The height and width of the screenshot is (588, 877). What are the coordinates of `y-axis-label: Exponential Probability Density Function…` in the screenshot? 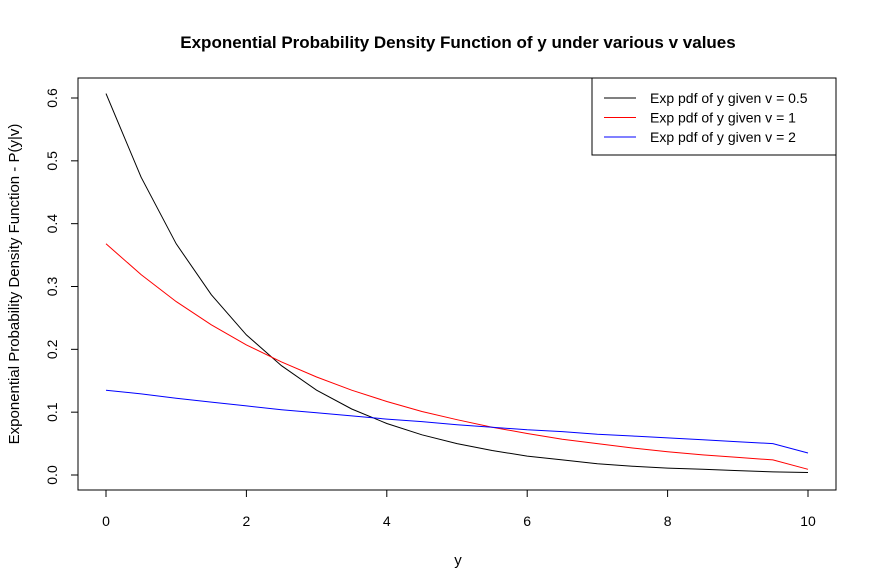 It's located at (14, 284).